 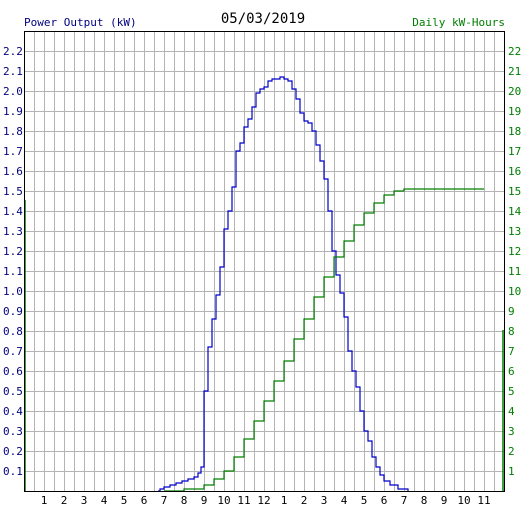 What do you see at coordinates (13, 291) in the screenshot?
I see `left-tick-label: 1.0` at bounding box center [13, 291].